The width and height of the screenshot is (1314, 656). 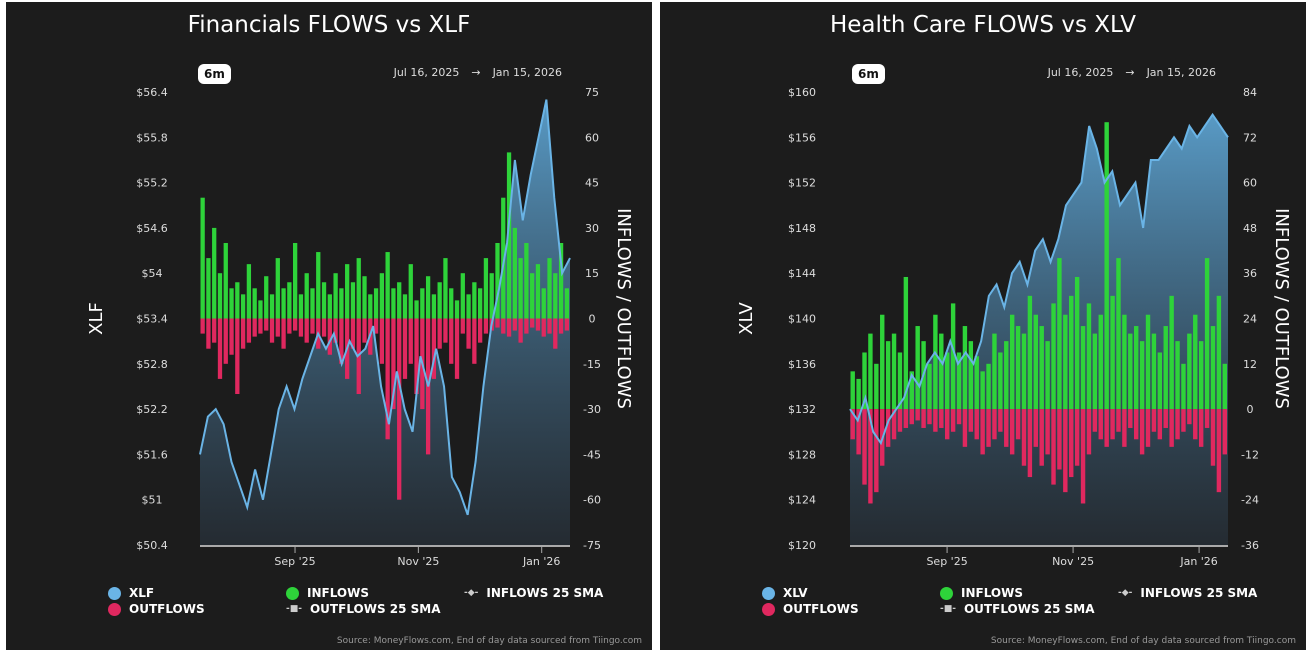 I want to click on y-right-tick-label: -75, so click(x=592, y=545).